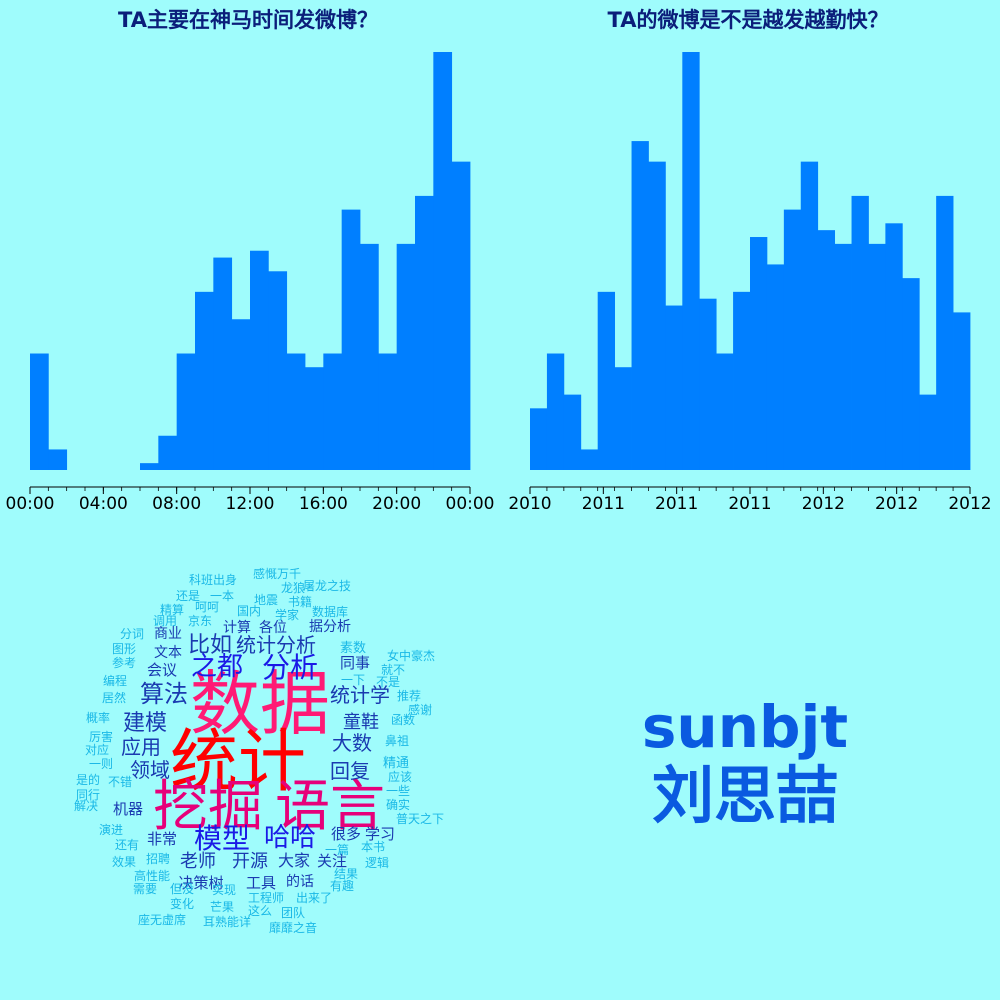 The width and height of the screenshot is (1000, 1000). I want to click on chart-hour-tick-label: 04:00, so click(103, 504).